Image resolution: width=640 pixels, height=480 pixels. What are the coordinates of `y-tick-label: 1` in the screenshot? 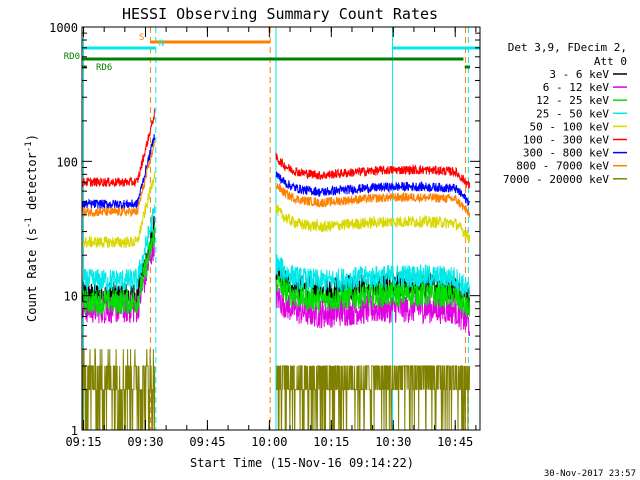 It's located at (74, 431).